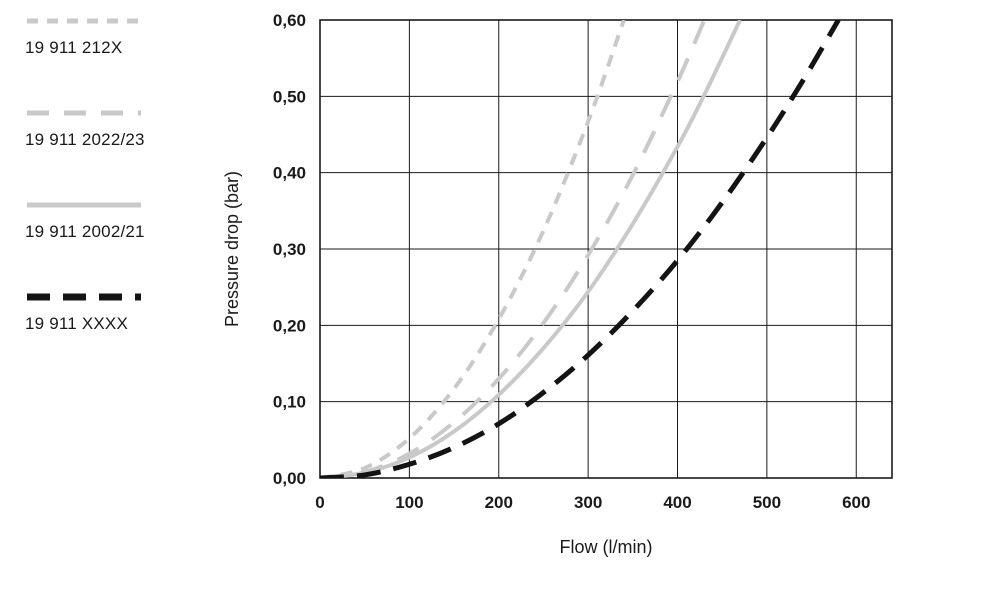 The width and height of the screenshot is (1000, 607). What do you see at coordinates (289, 402) in the screenshot?
I see `y-tick-label: 0,10` at bounding box center [289, 402].